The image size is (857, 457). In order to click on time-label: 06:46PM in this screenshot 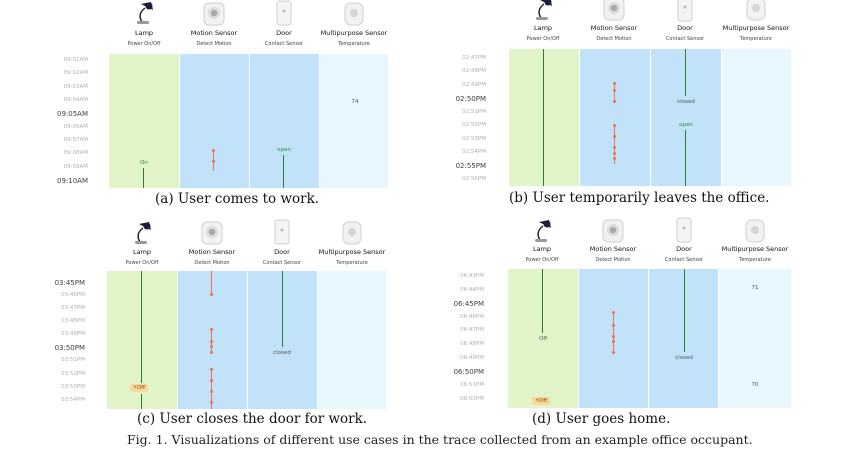, I will do `click(472, 317)`.